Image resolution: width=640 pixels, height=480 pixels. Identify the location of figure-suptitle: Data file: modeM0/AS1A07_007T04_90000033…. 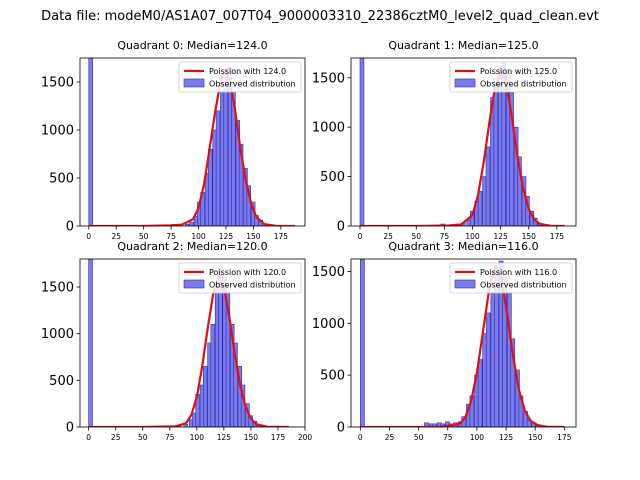
(320, 16).